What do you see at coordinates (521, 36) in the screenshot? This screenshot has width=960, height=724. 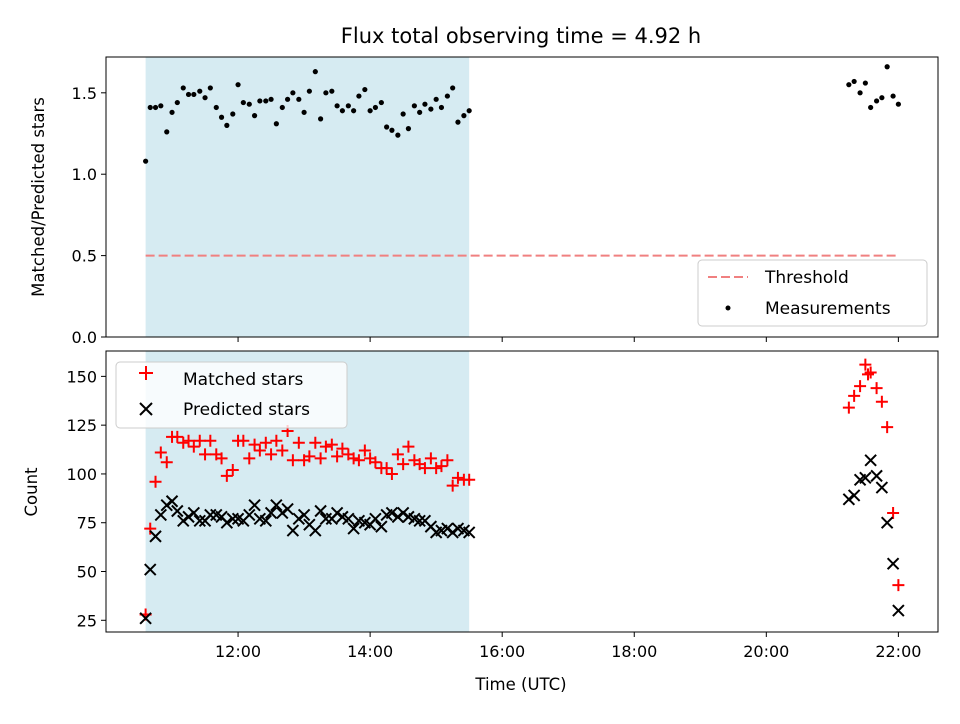 I see `chart-title: Flux total observing time = 4.92 h` at bounding box center [521, 36].